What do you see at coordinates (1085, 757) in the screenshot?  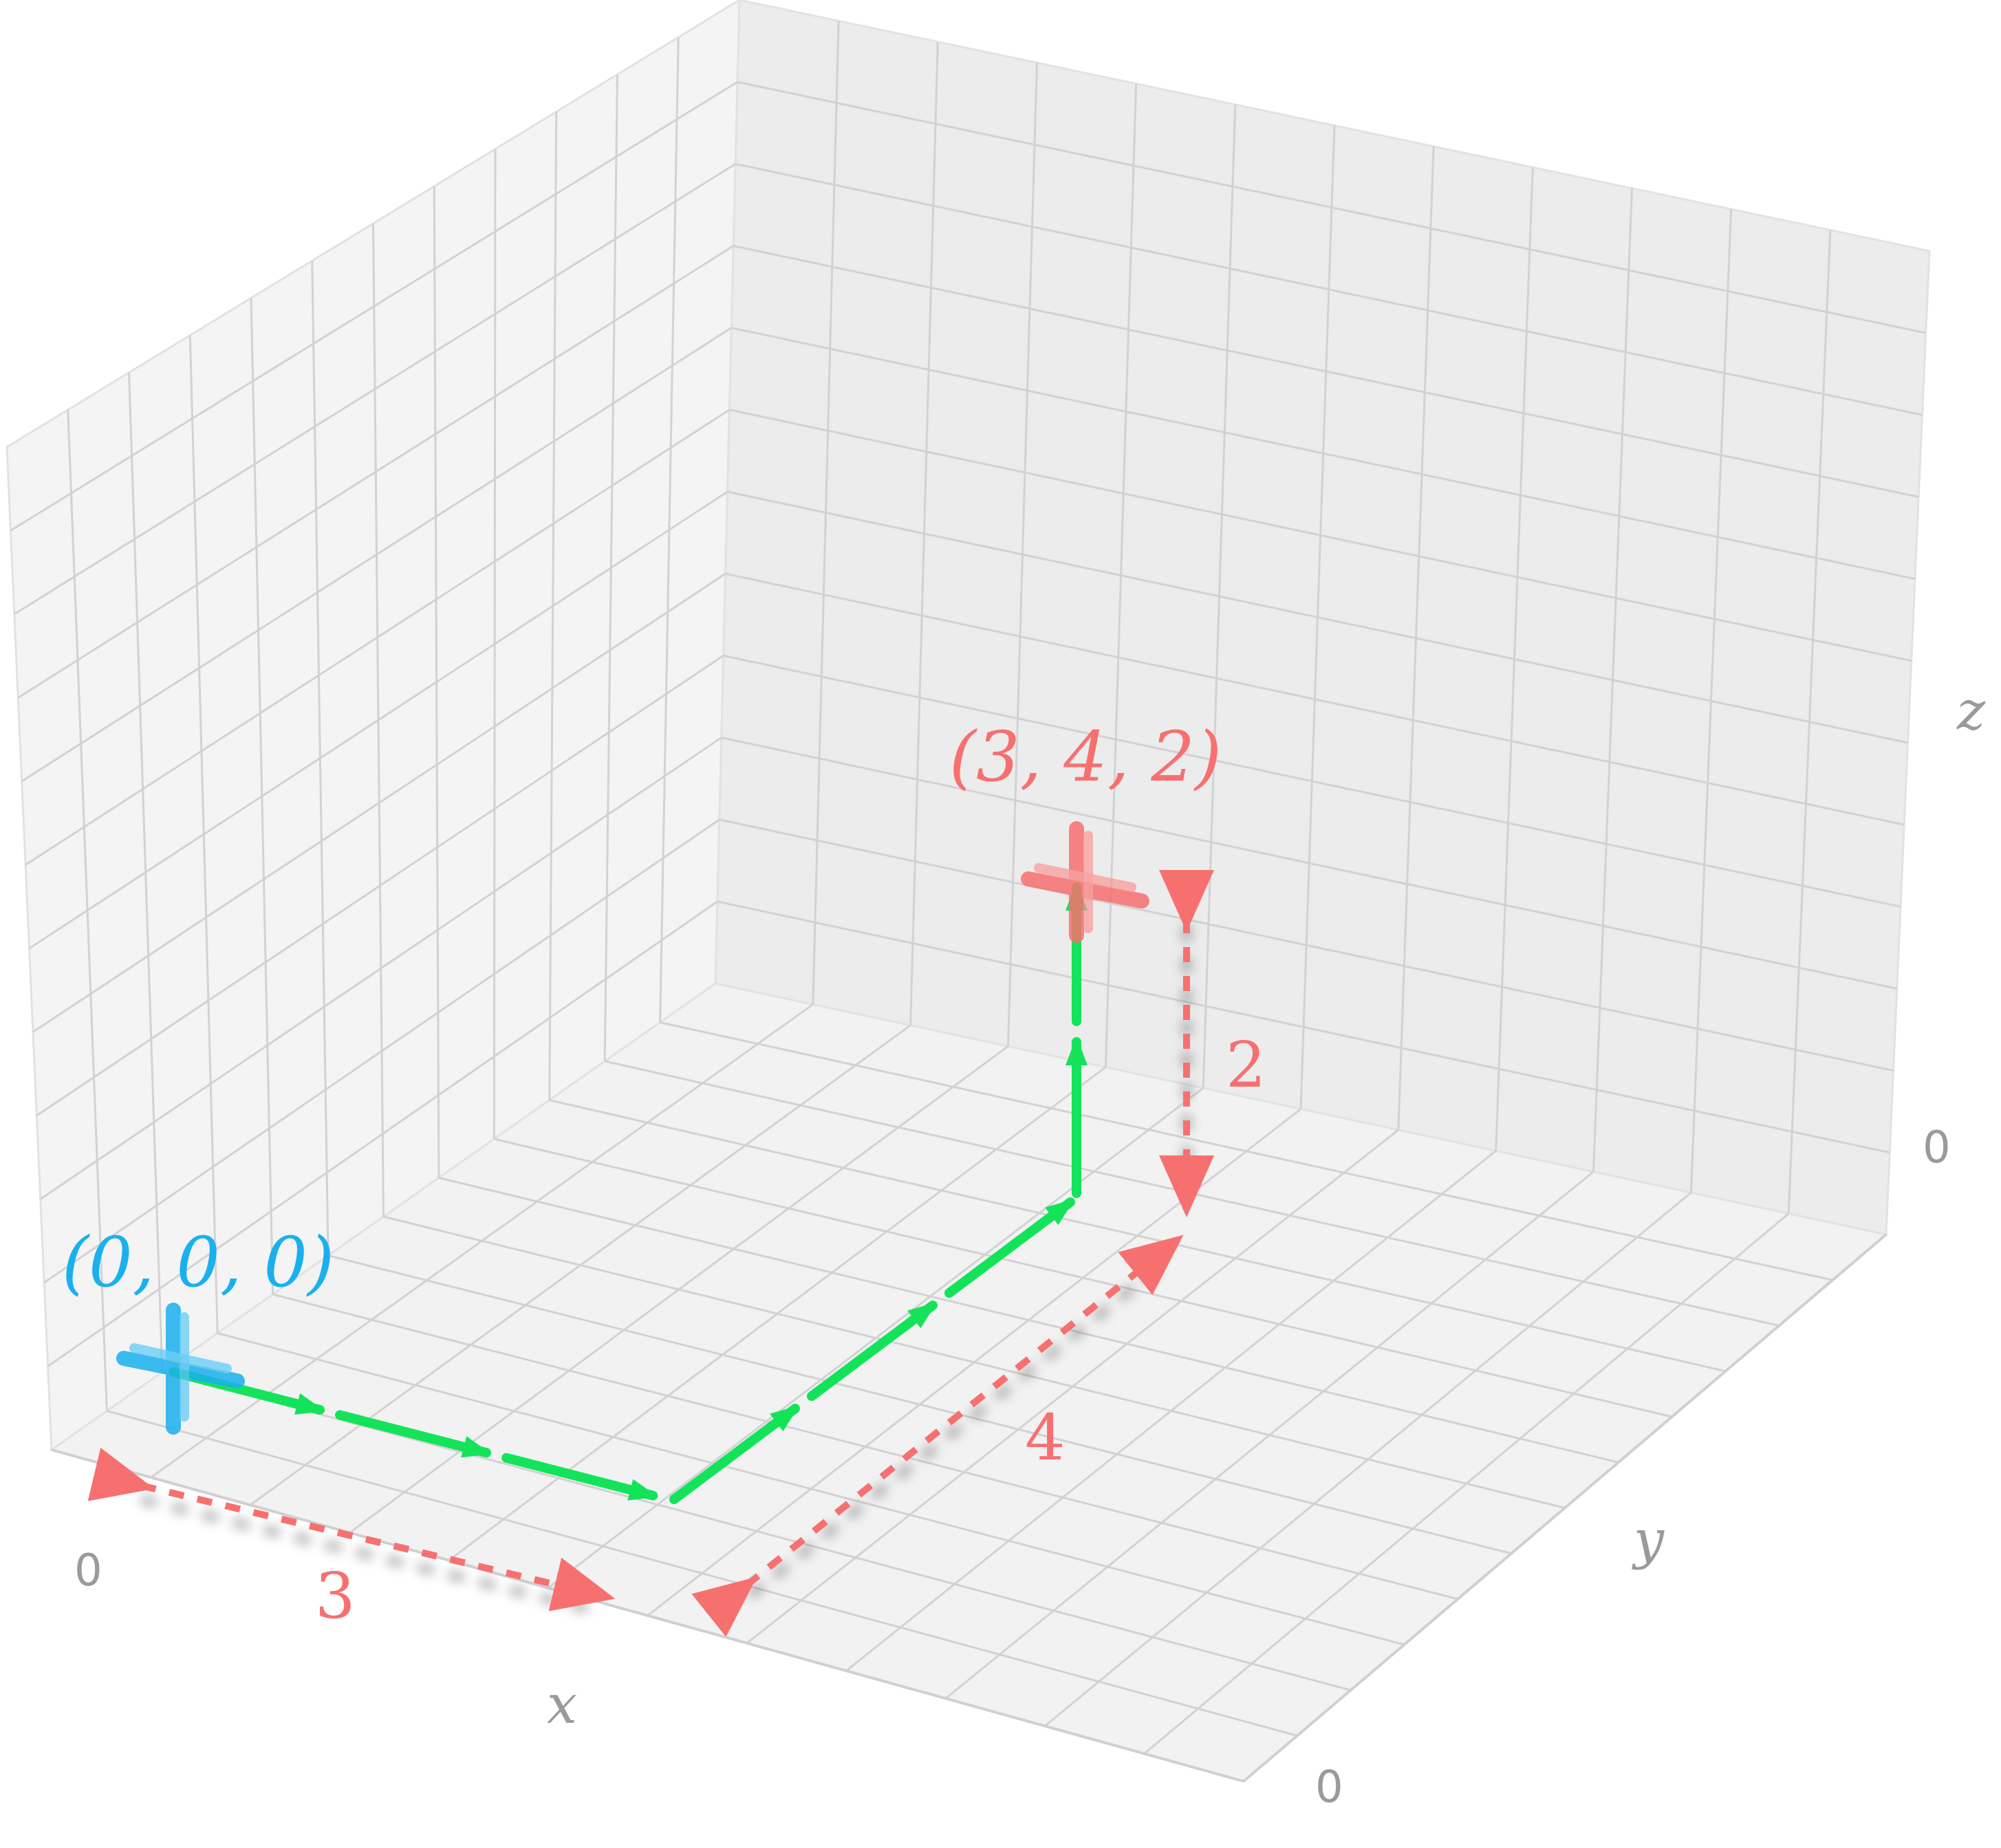 I see `target-point-label: (3, 4, 2)` at bounding box center [1085, 757].